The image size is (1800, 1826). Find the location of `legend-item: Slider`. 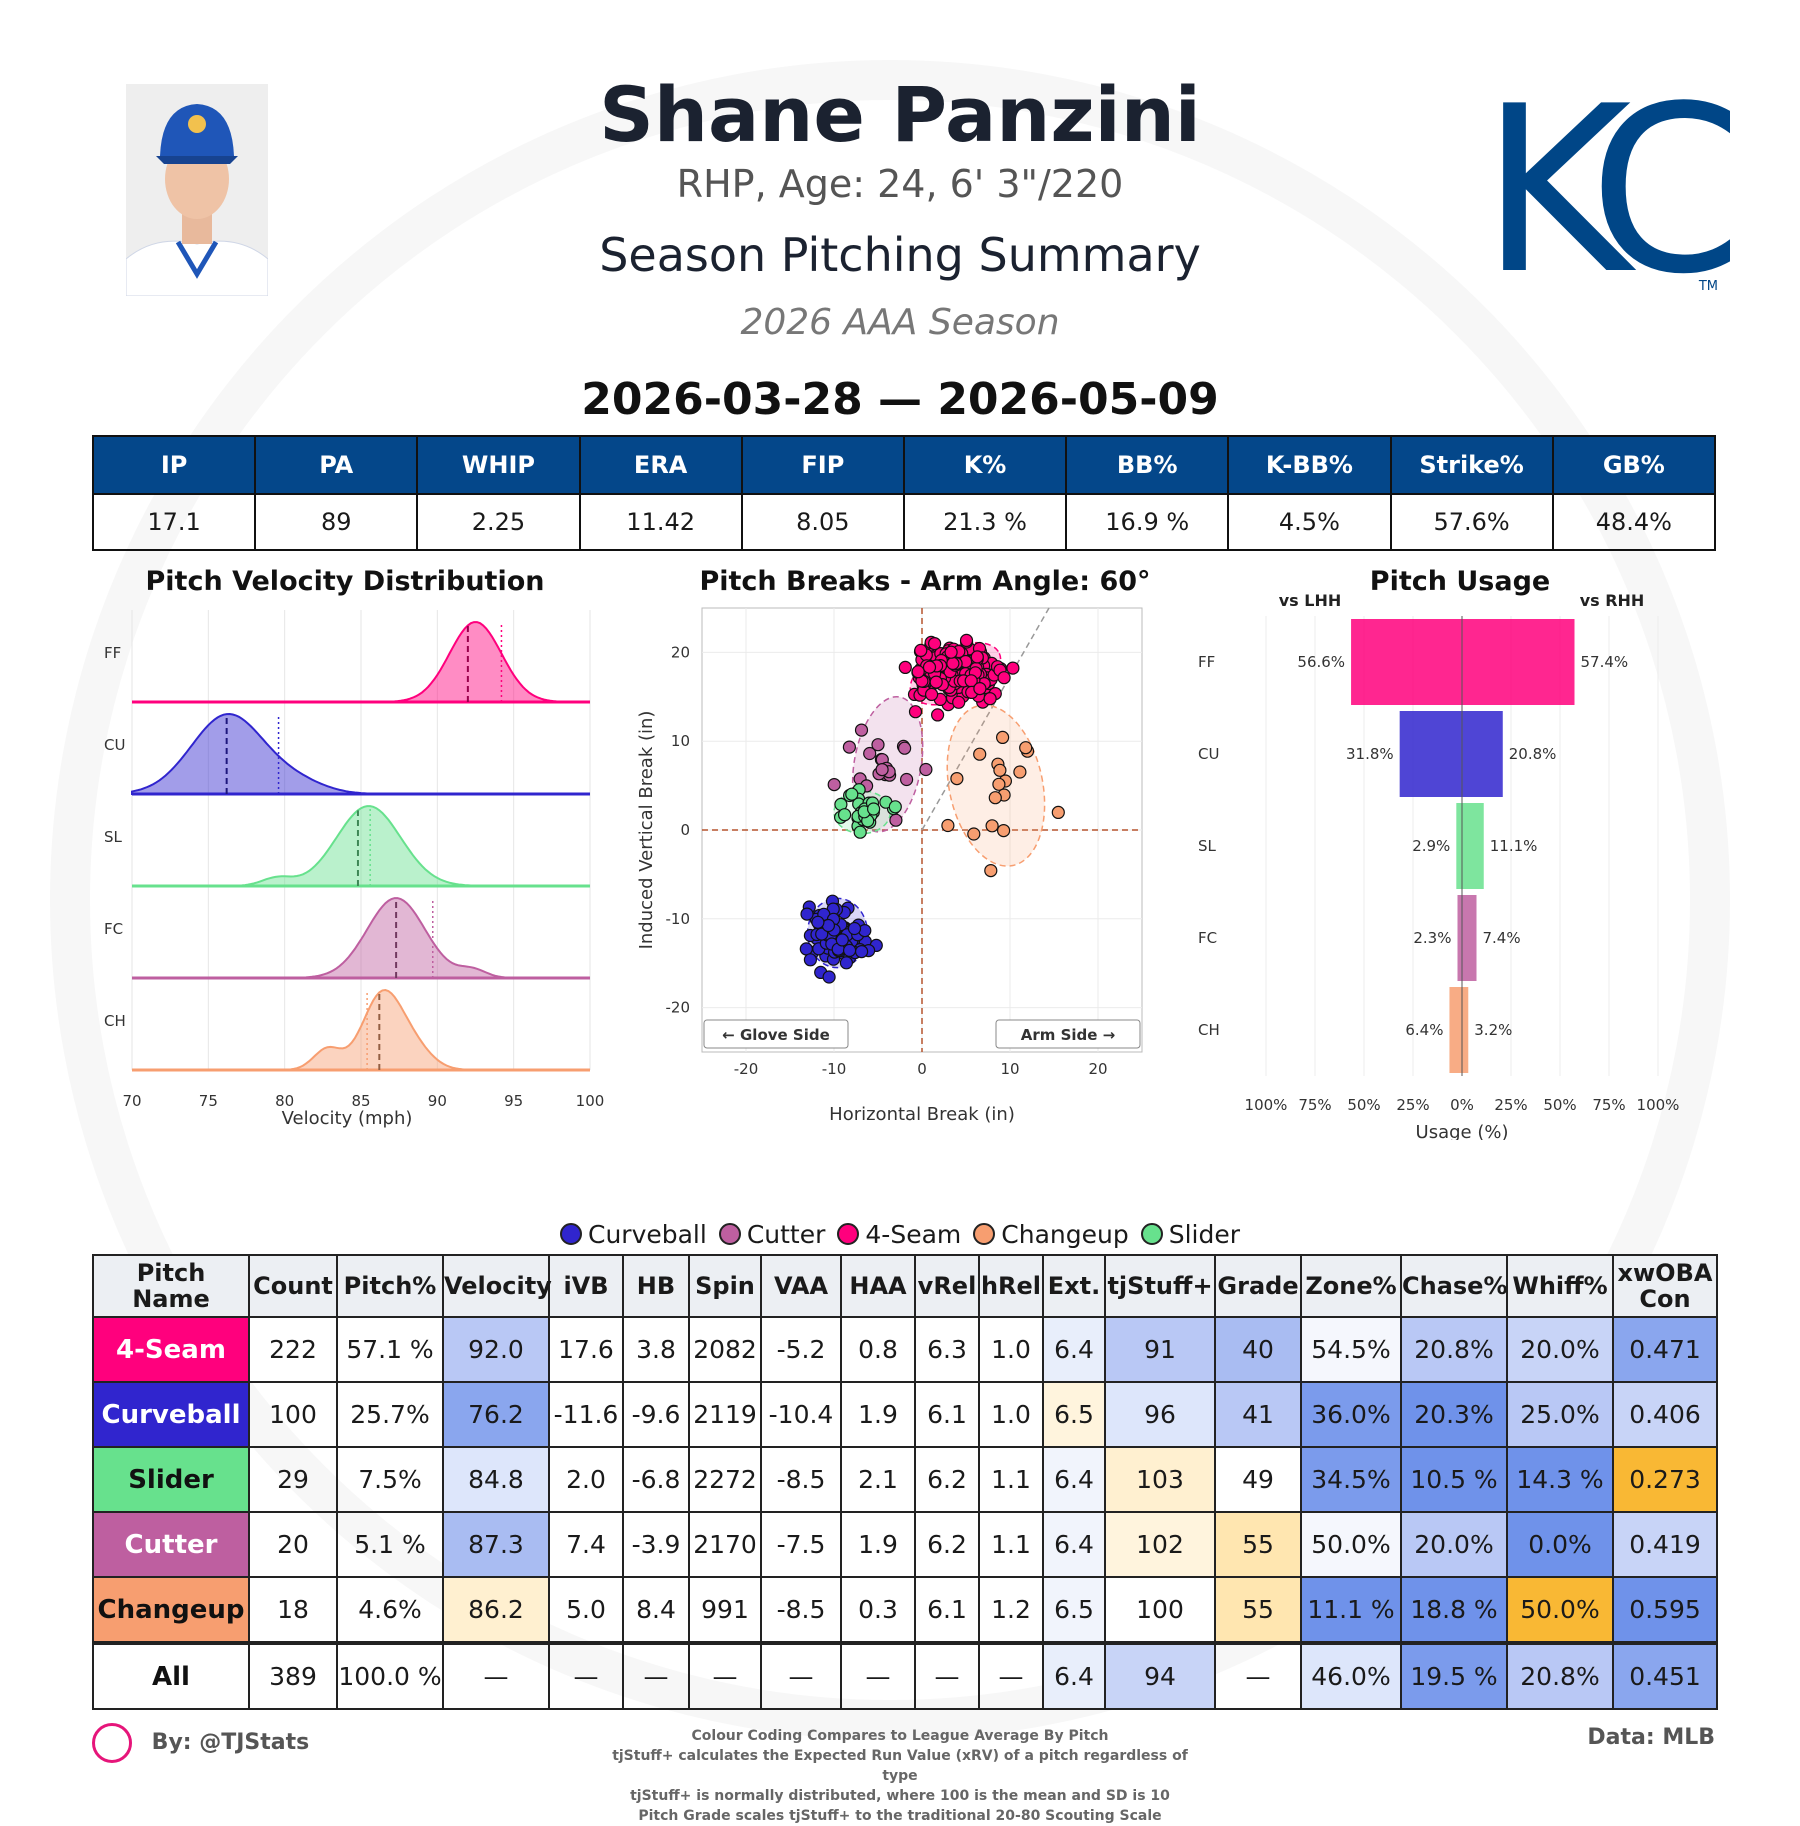

legend-item: Slider is located at coordinates (1190, 1234).